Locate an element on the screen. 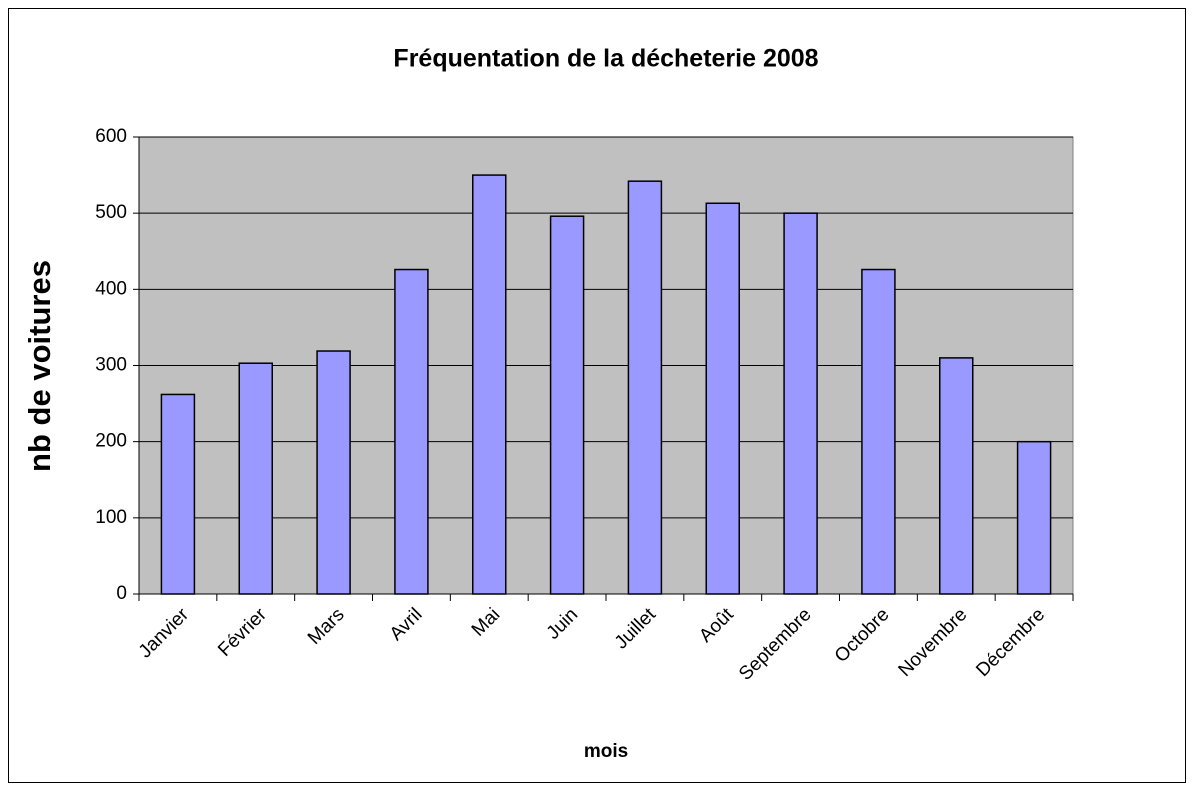  y-tick-label: 500 is located at coordinates (111, 212).